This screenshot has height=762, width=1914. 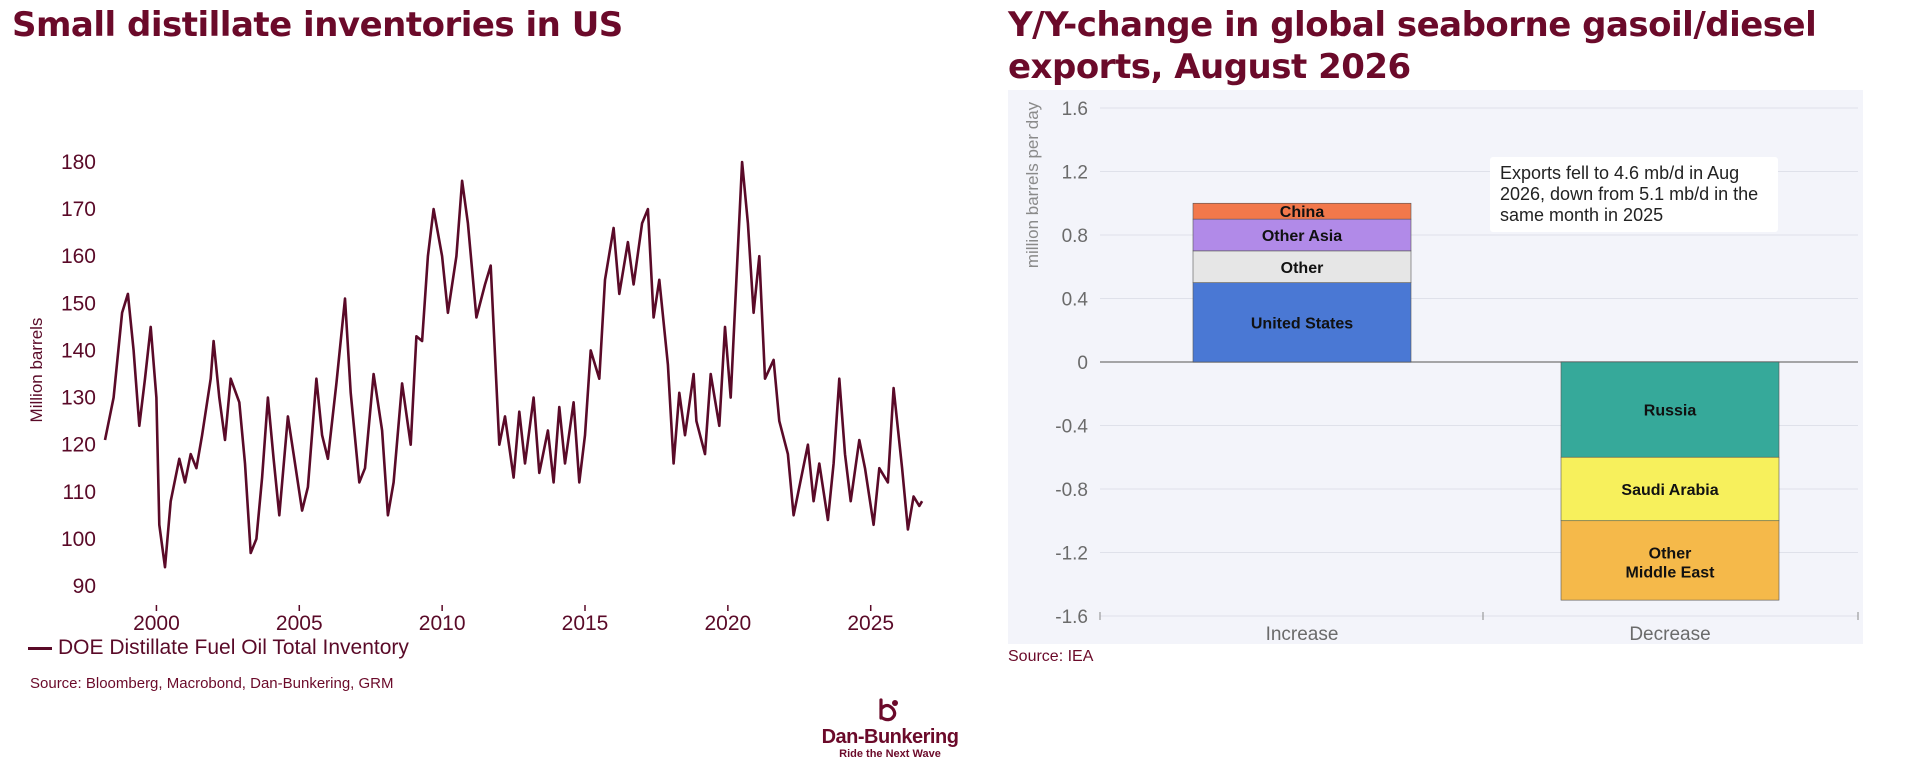 I want to click on y-tick-label: -1.2, so click(x=1071, y=554).